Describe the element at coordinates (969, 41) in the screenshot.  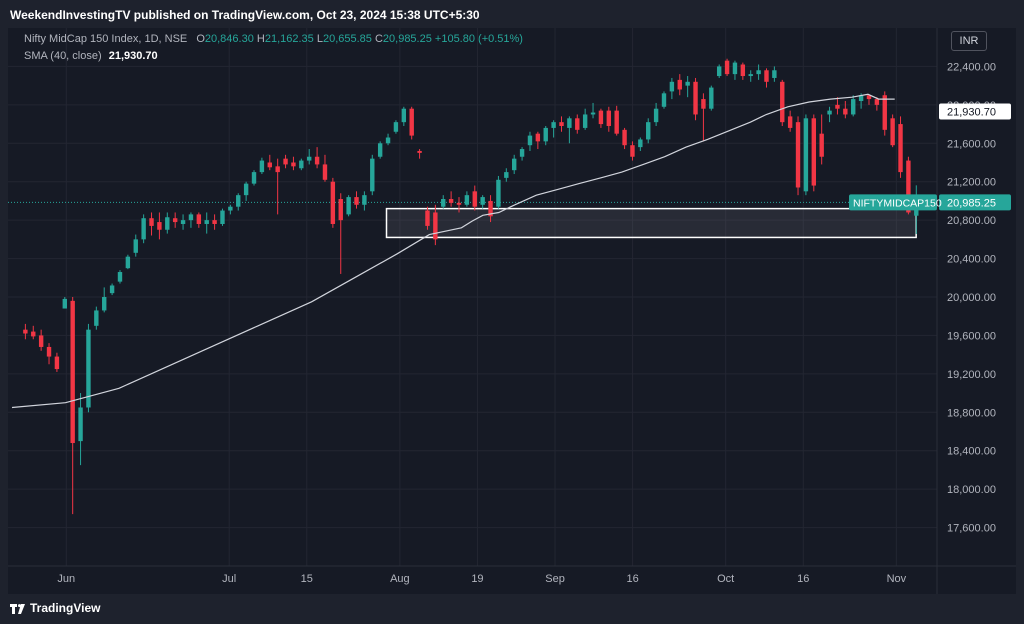
I see `currency-button: INR` at that location.